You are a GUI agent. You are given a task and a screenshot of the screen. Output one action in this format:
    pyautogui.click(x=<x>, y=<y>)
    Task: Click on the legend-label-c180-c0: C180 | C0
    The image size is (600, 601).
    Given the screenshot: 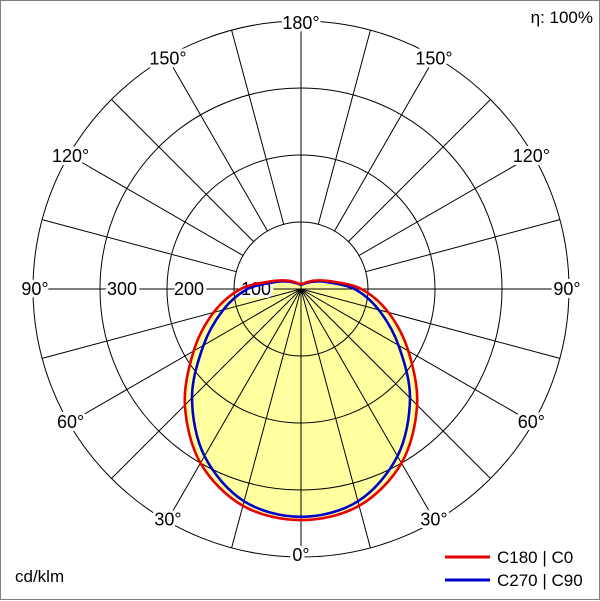 What is the action you would take?
    pyautogui.click(x=535, y=557)
    